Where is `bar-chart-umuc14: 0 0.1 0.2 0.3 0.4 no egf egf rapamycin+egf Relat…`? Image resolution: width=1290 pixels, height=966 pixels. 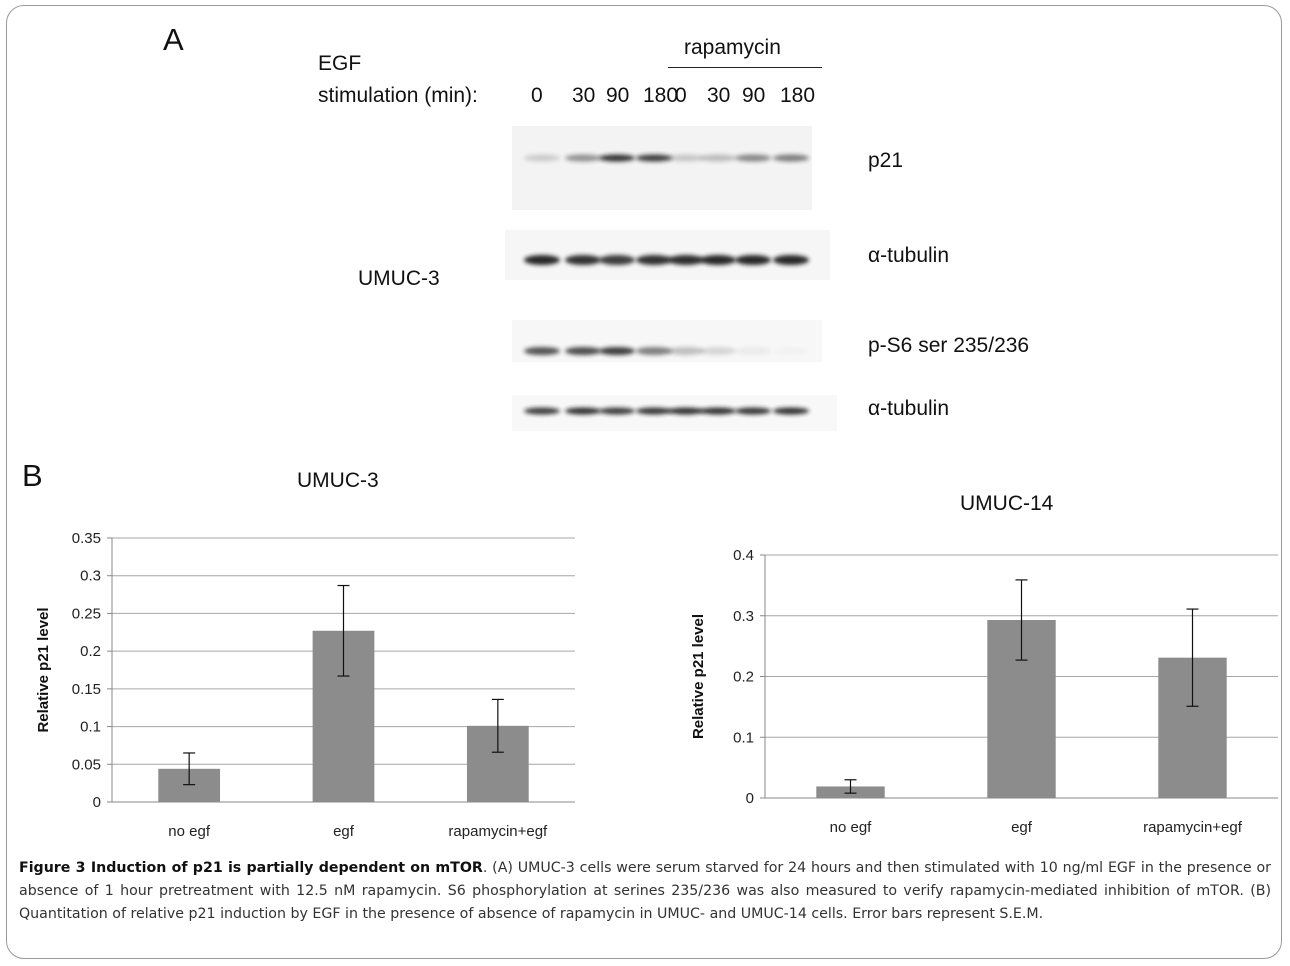
bar-chart-umuc14: 0 0.1 0.2 0.3 0.4 no egf egf rapamycin+egf Relat… is located at coordinates (984, 691).